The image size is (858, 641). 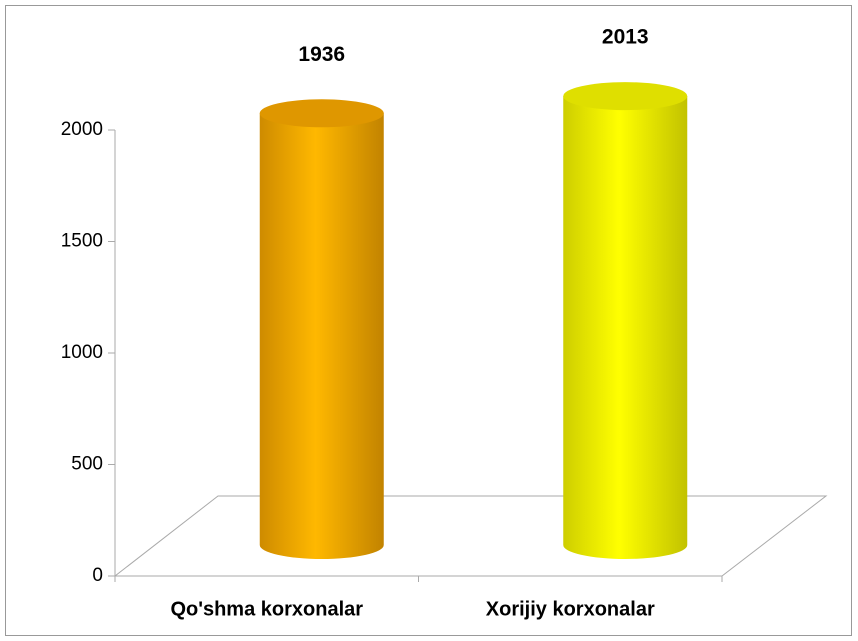 What do you see at coordinates (82, 352) in the screenshot?
I see `y-tick-label: 1000` at bounding box center [82, 352].